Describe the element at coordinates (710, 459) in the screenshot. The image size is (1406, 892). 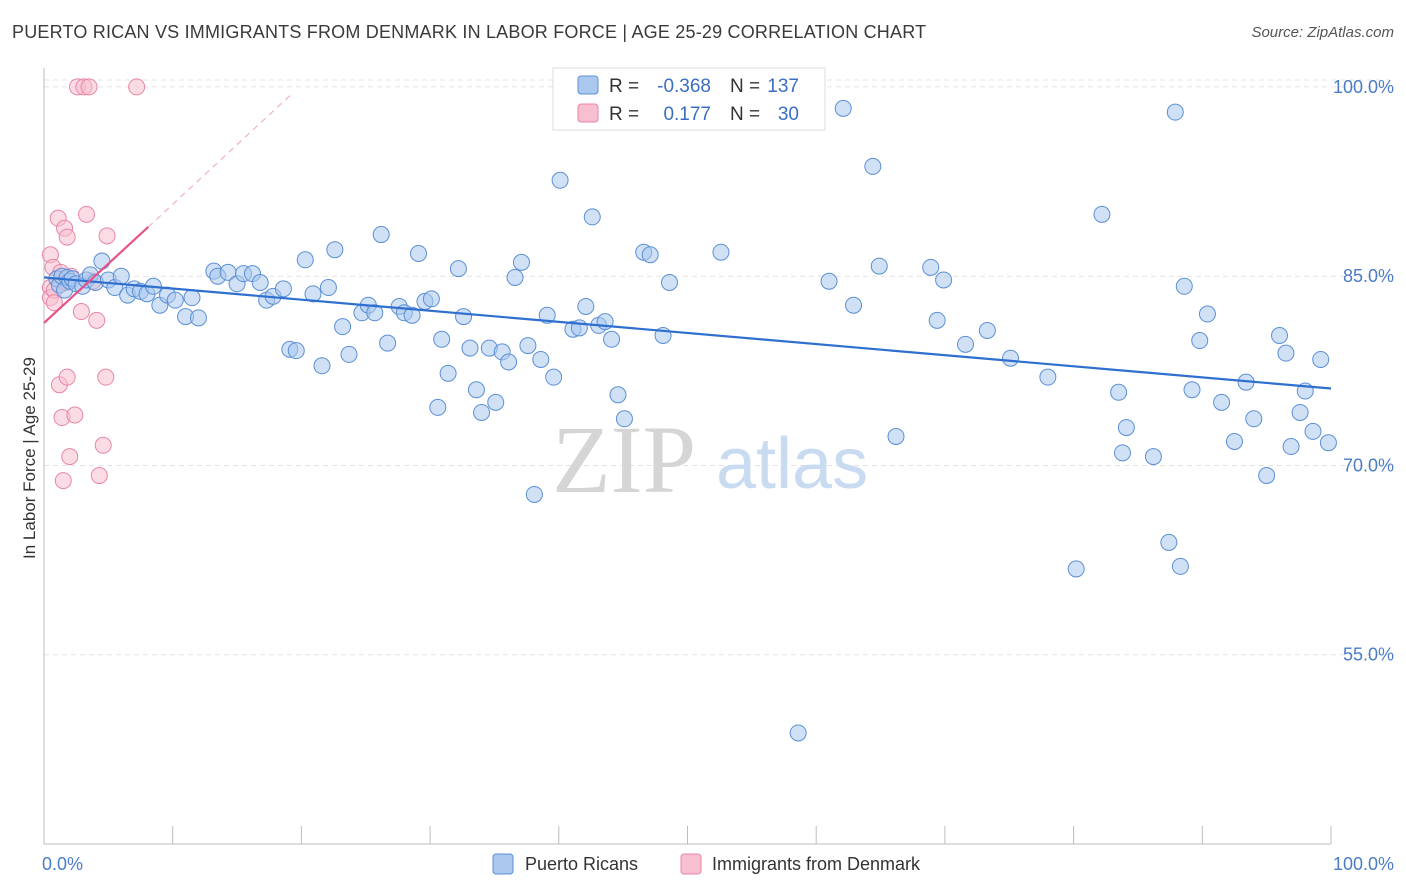
I see `watermark: ZIP atlas` at that location.